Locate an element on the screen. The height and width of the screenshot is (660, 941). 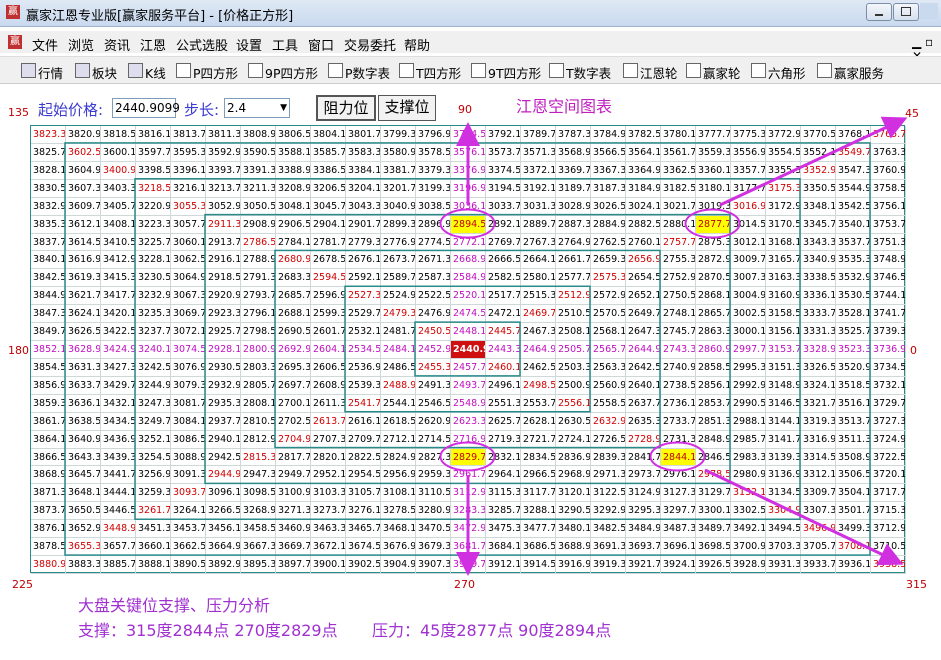
grid-cell: 2913.70 is located at coordinates (223, 242).